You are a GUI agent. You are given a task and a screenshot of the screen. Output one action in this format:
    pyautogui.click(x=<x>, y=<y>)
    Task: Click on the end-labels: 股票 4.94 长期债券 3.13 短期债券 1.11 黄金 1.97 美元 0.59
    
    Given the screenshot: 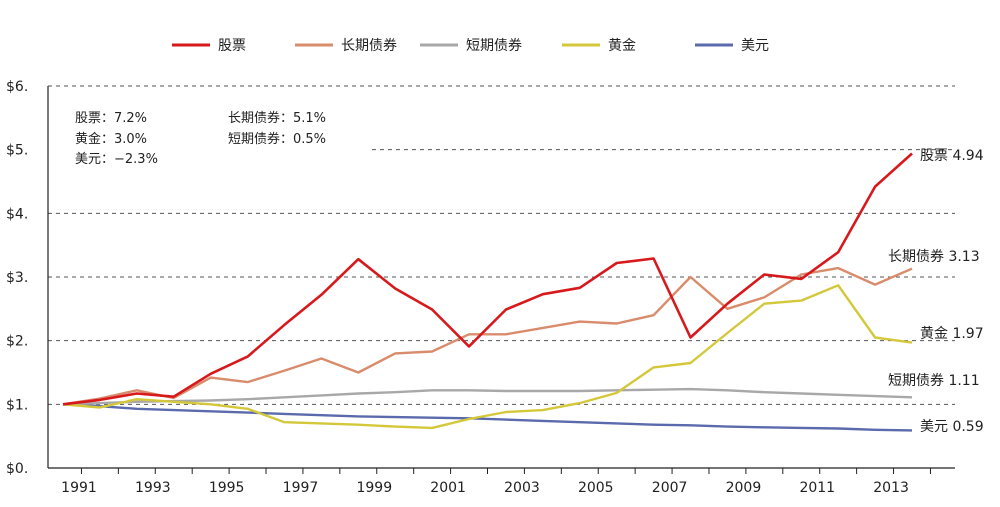 What is the action you would take?
    pyautogui.click(x=936, y=291)
    